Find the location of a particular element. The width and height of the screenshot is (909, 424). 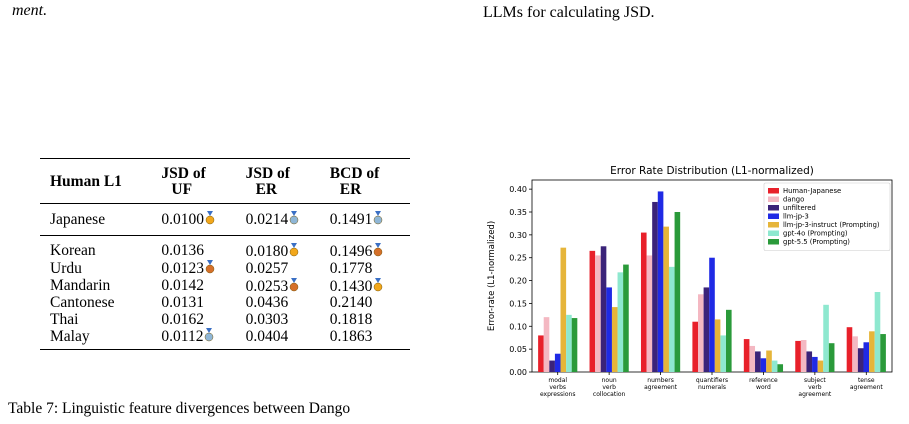

table-header-row: Human L1 JSD of UF JSD of ER BCD of ER is located at coordinates (225, 181).